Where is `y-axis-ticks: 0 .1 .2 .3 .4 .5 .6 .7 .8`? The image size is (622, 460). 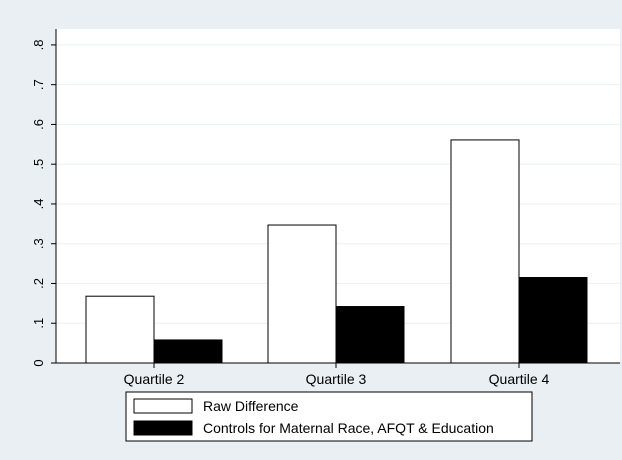 y-axis-ticks: 0 .1 .2 .3 .4 .5 .6 .7 .8 is located at coordinates (43, 203).